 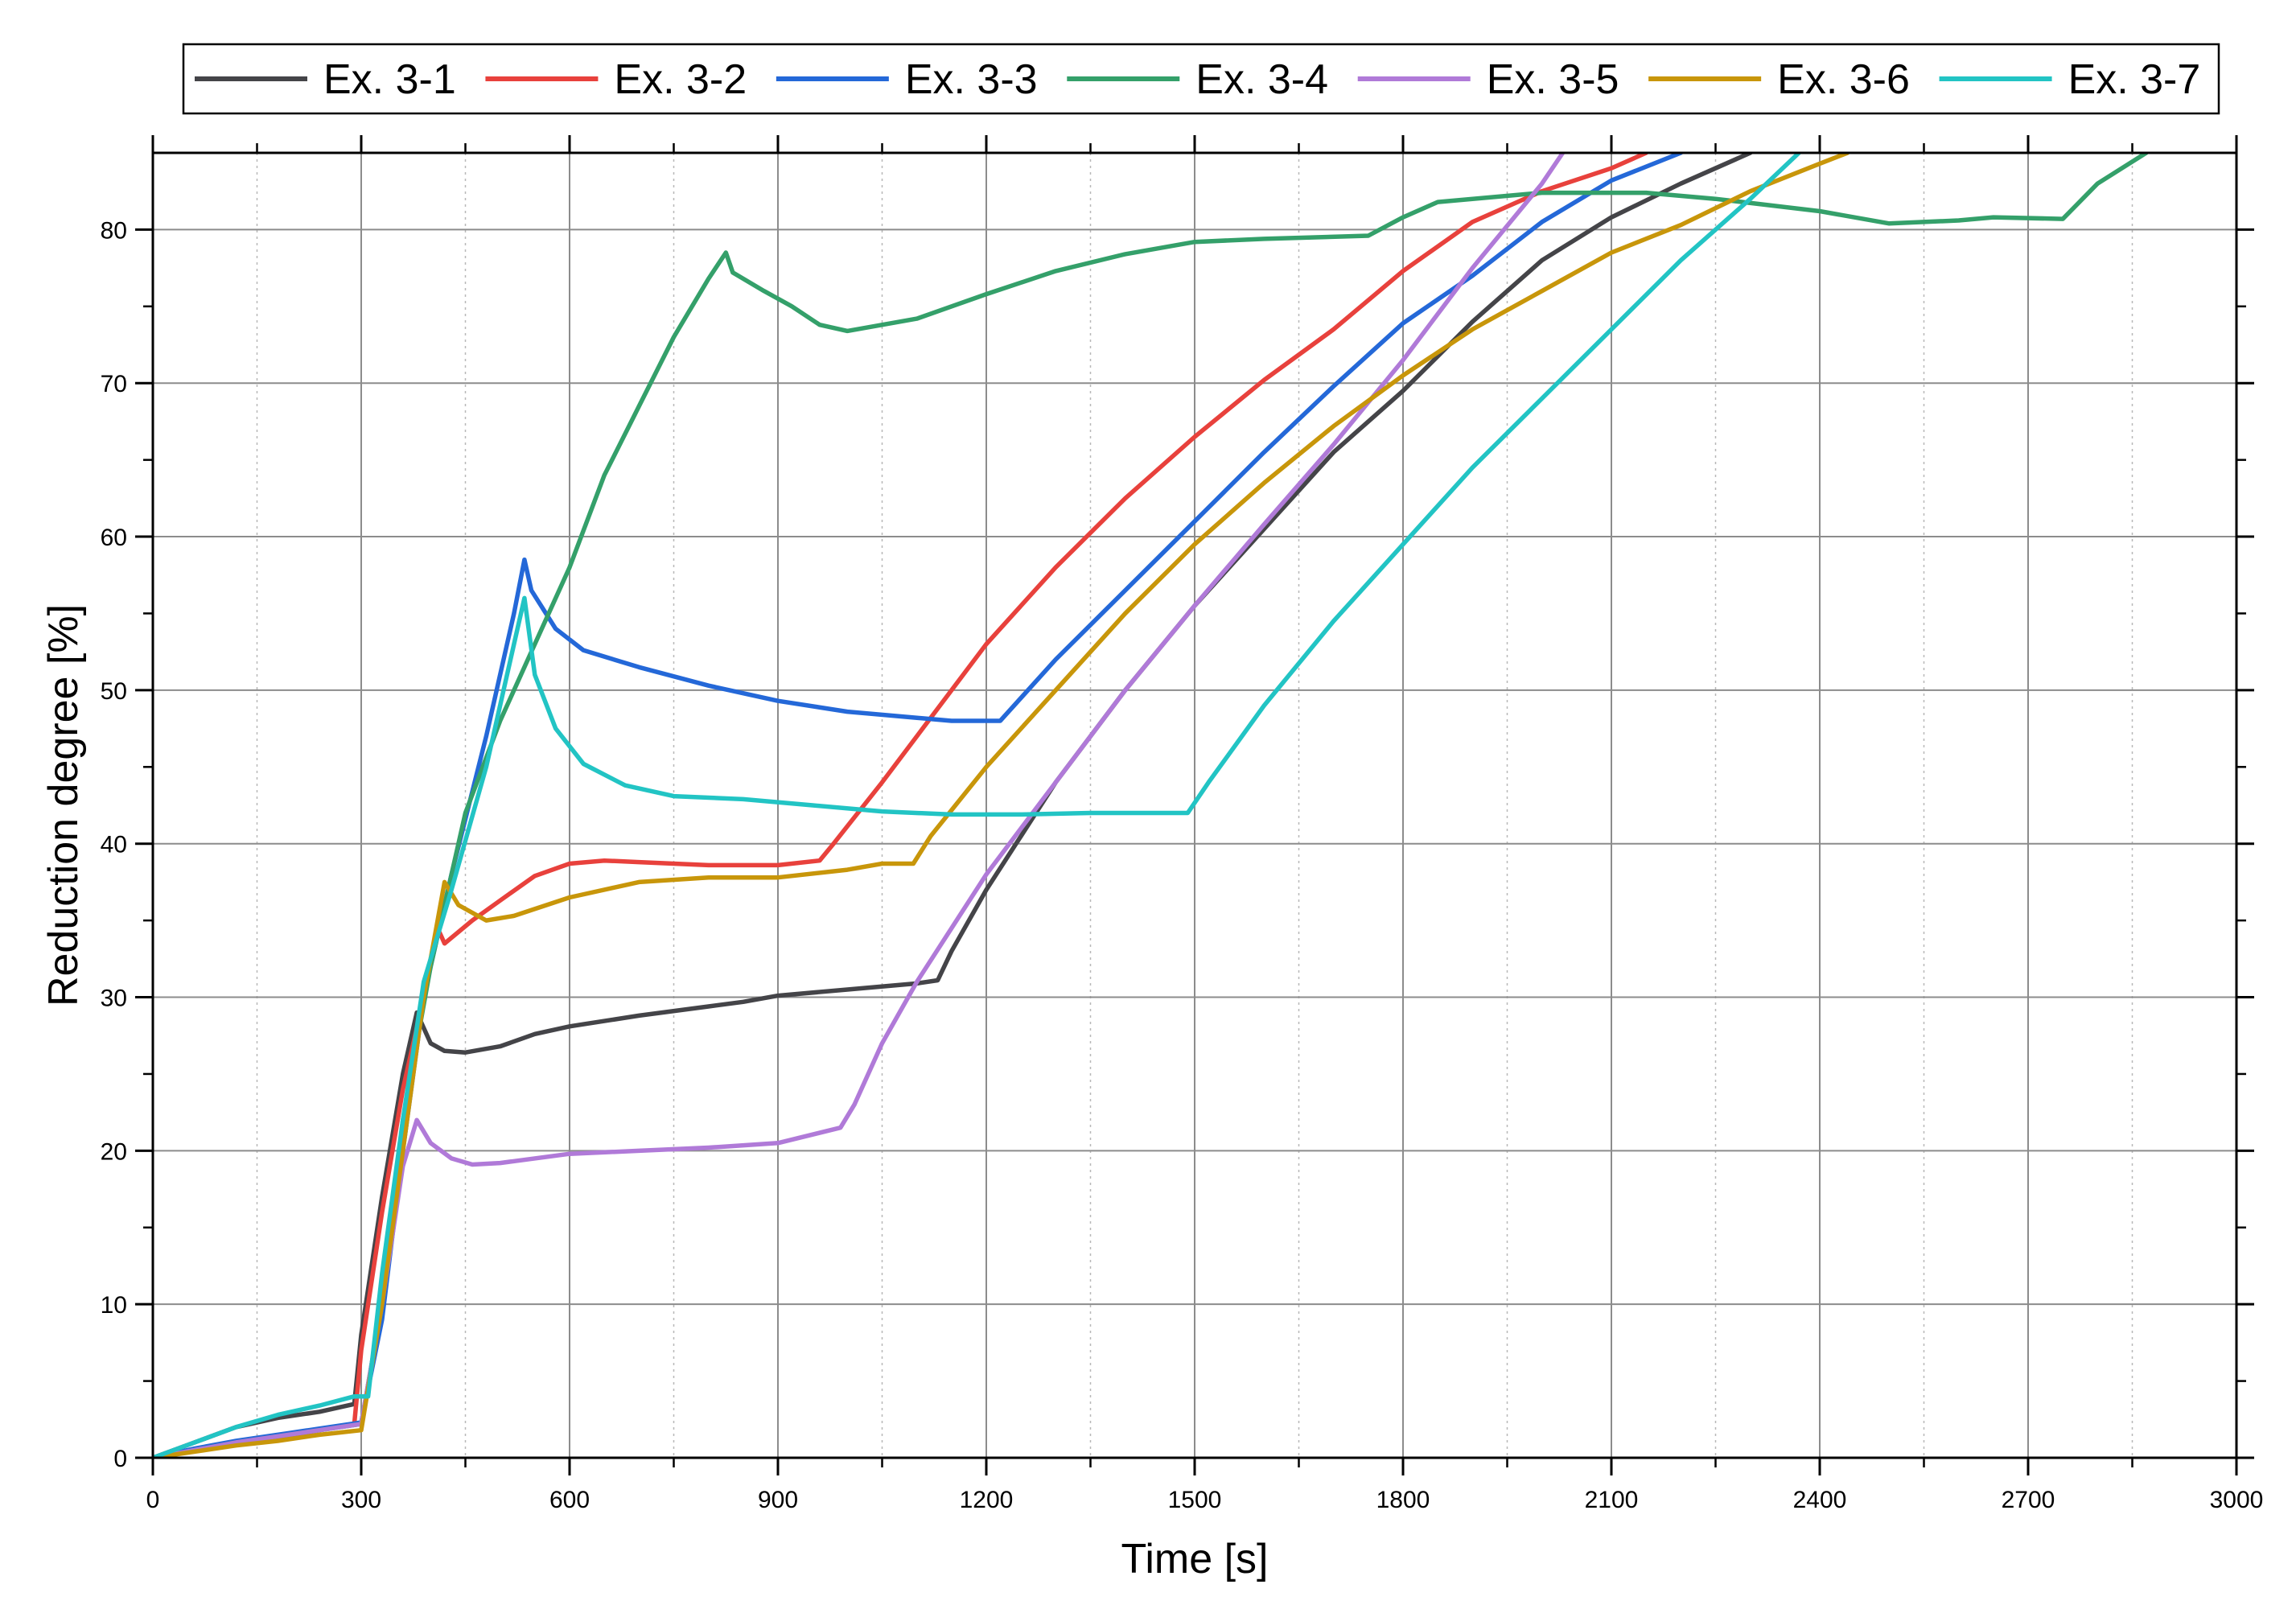 What do you see at coordinates (987, 1500) in the screenshot?
I see `x-tick-label: 1200` at bounding box center [987, 1500].